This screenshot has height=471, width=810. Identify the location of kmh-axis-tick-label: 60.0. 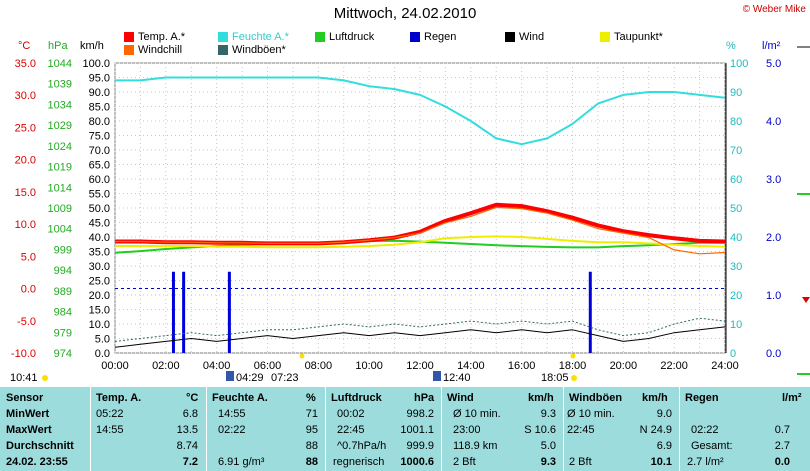
(99, 180).